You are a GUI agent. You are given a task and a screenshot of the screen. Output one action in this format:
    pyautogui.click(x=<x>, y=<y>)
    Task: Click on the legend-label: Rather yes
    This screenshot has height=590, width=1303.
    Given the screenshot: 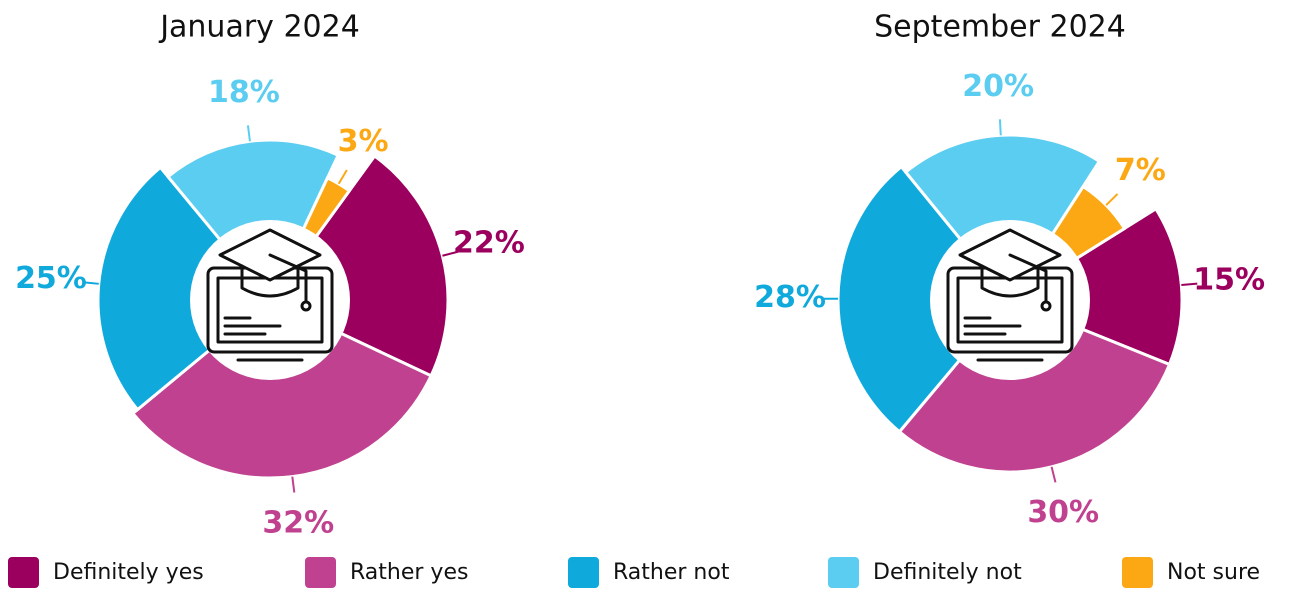 What is the action you would take?
    pyautogui.click(x=409, y=572)
    